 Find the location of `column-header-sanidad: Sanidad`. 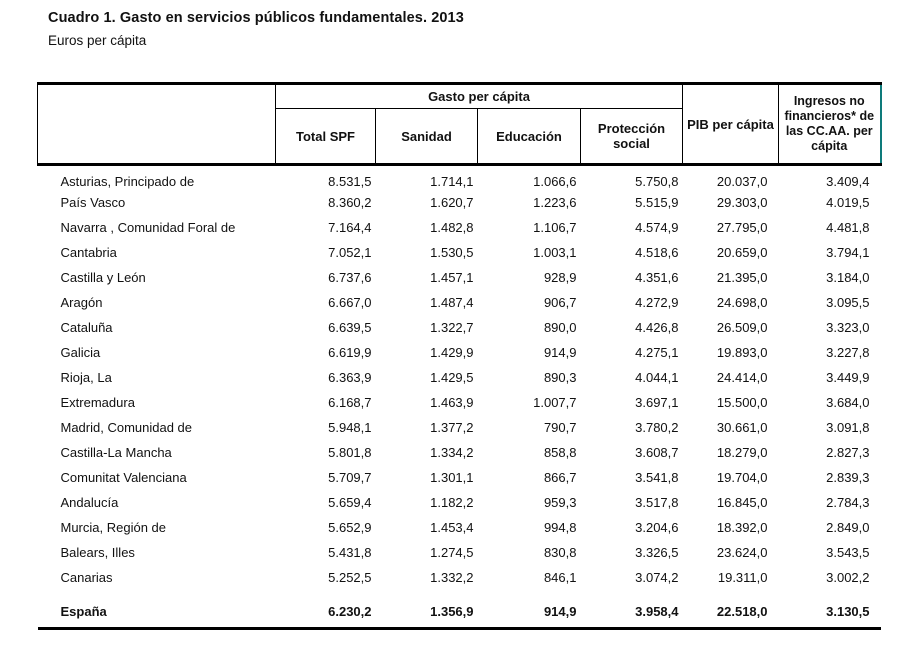

column-header-sanidad: Sanidad is located at coordinates (426, 137).